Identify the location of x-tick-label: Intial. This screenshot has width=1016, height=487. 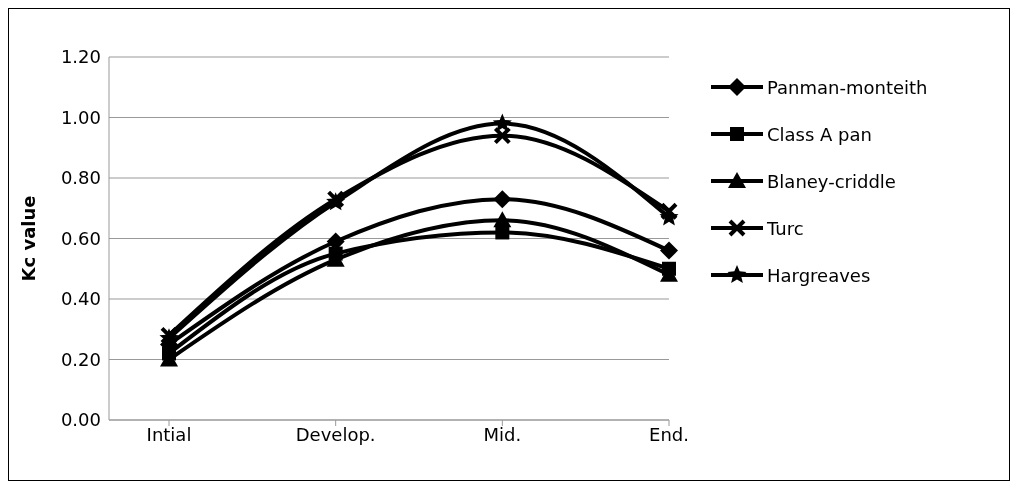
(169, 434).